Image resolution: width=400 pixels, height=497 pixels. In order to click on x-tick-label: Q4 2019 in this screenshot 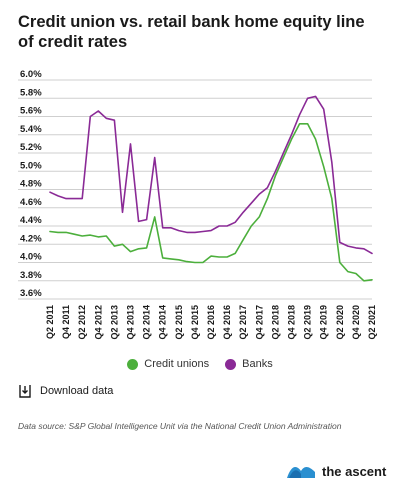, I will do `click(324, 322)`.